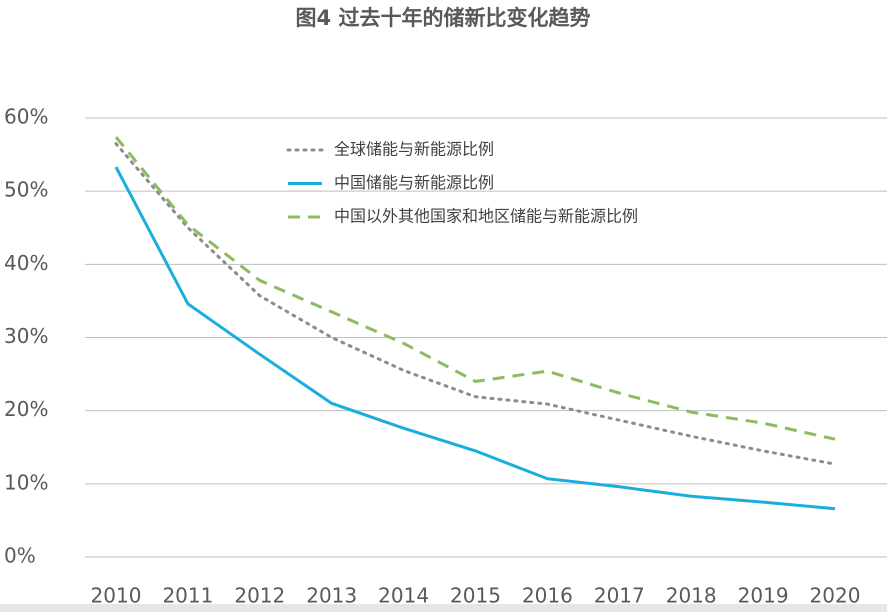  I want to click on chart-title: 图4 过去十年的储新比变化趋势, so click(443, 18).